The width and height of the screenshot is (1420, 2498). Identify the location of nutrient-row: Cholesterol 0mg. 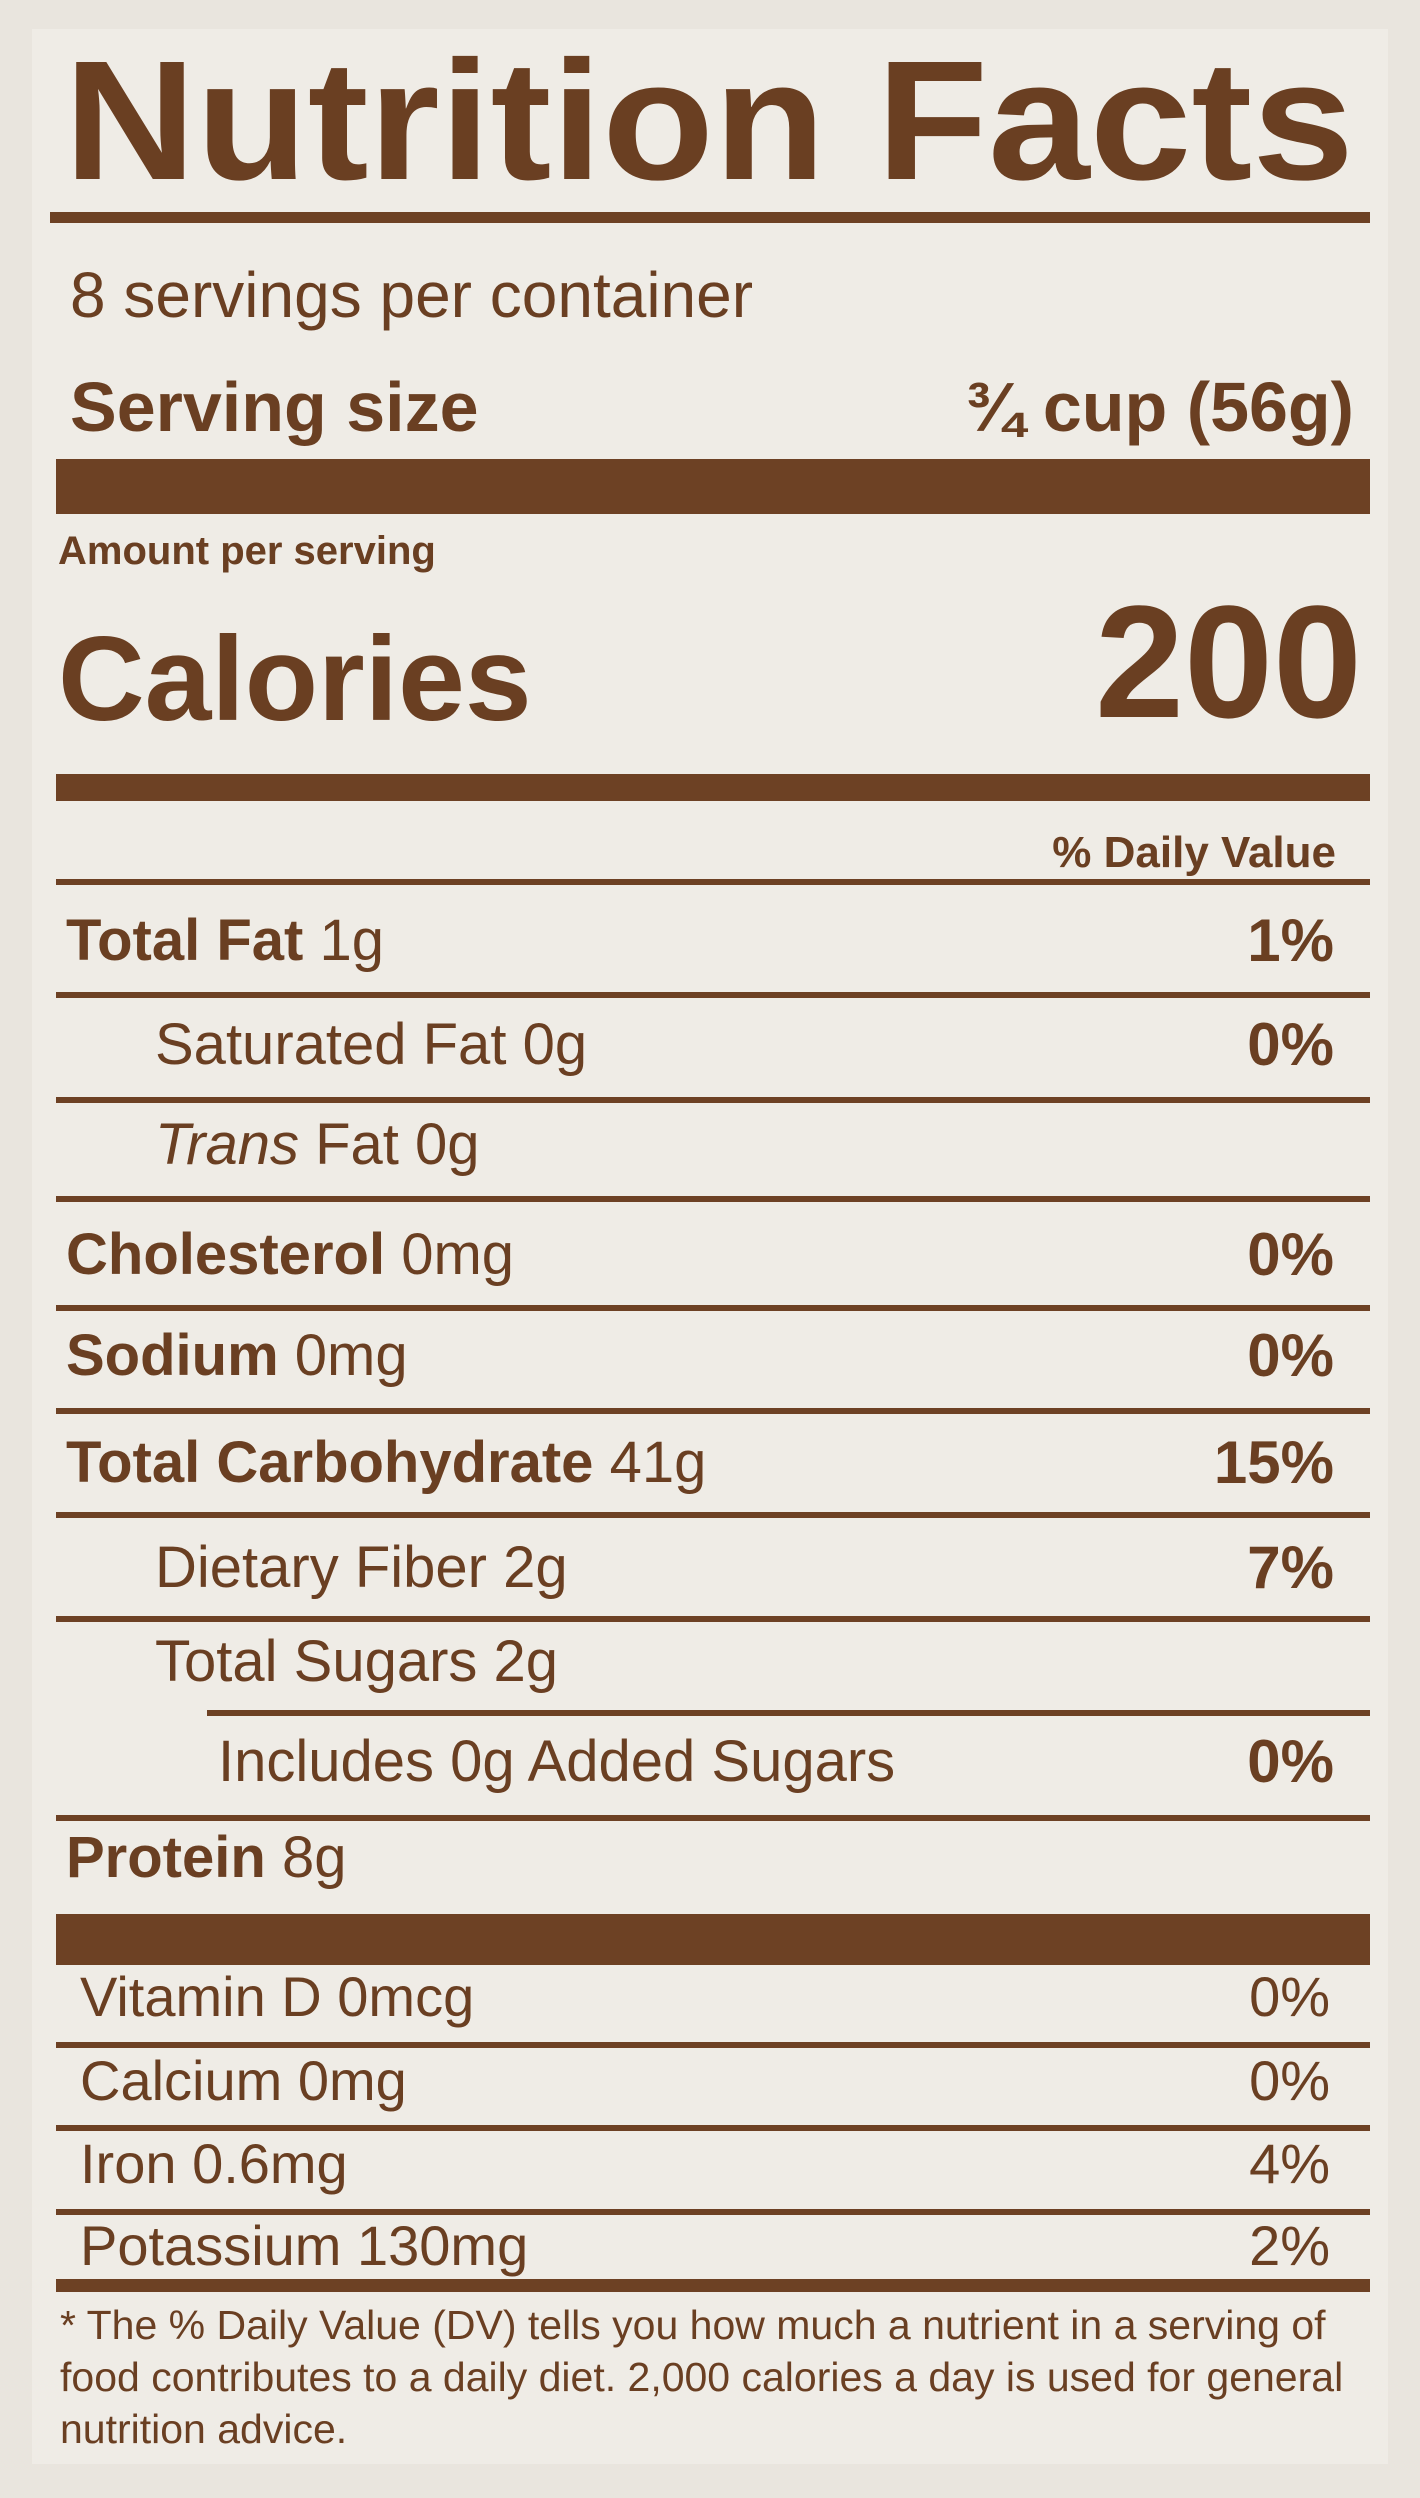
(290, 1255).